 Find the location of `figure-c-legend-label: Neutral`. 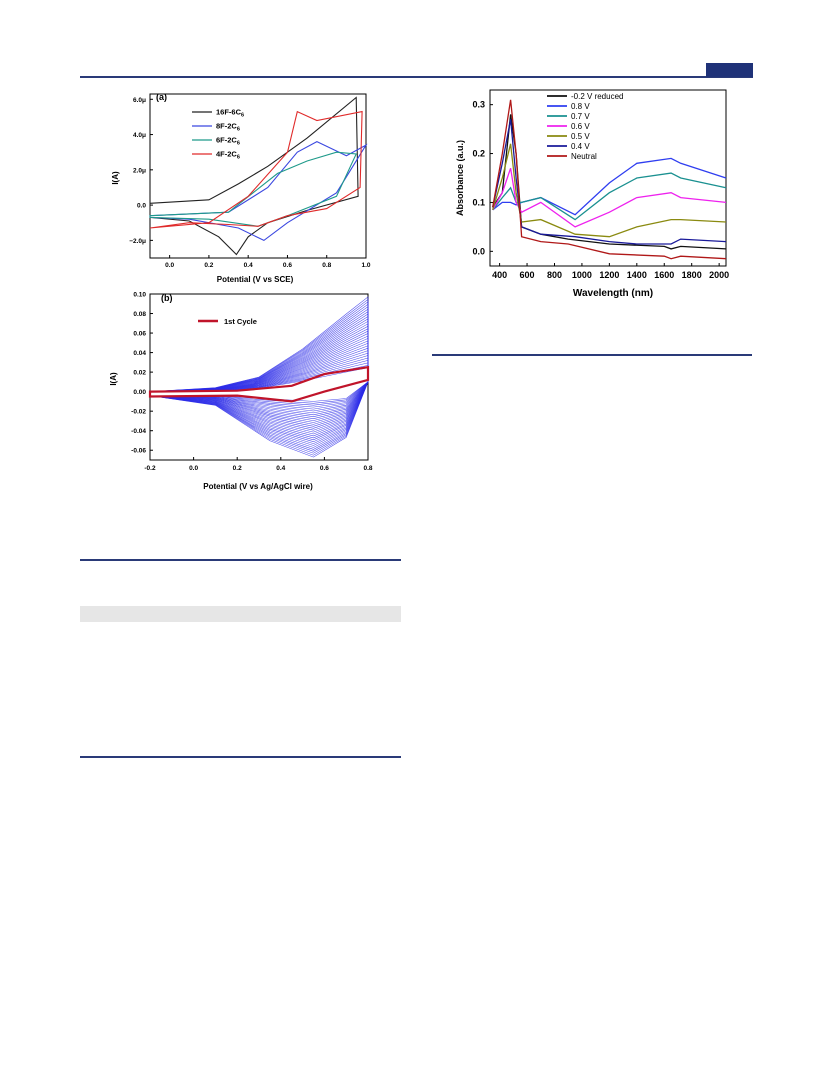

figure-c-legend-label: Neutral is located at coordinates (584, 156).